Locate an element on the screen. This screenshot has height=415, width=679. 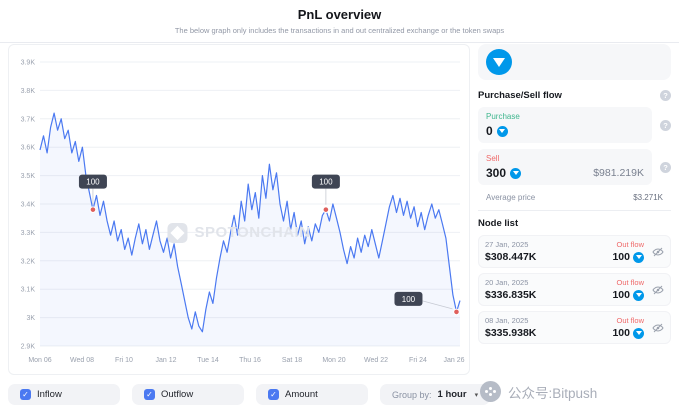
purchase-row: Purchase 0 ? is located at coordinates (574, 125).